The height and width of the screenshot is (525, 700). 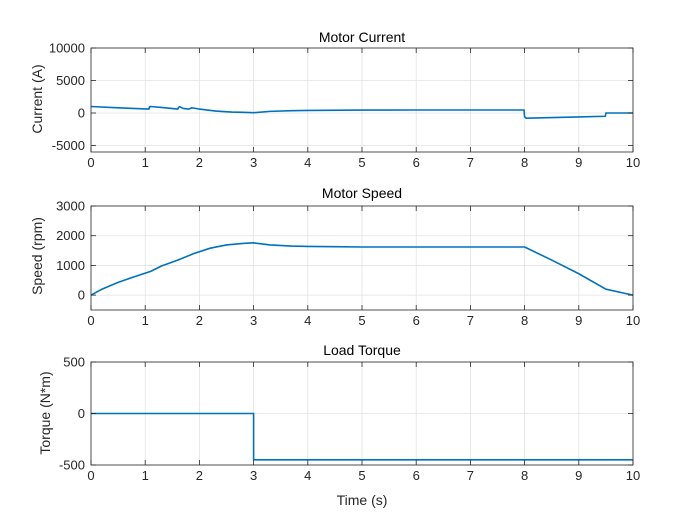 I want to click on subplot-title: Motor Speed, so click(x=362, y=193).